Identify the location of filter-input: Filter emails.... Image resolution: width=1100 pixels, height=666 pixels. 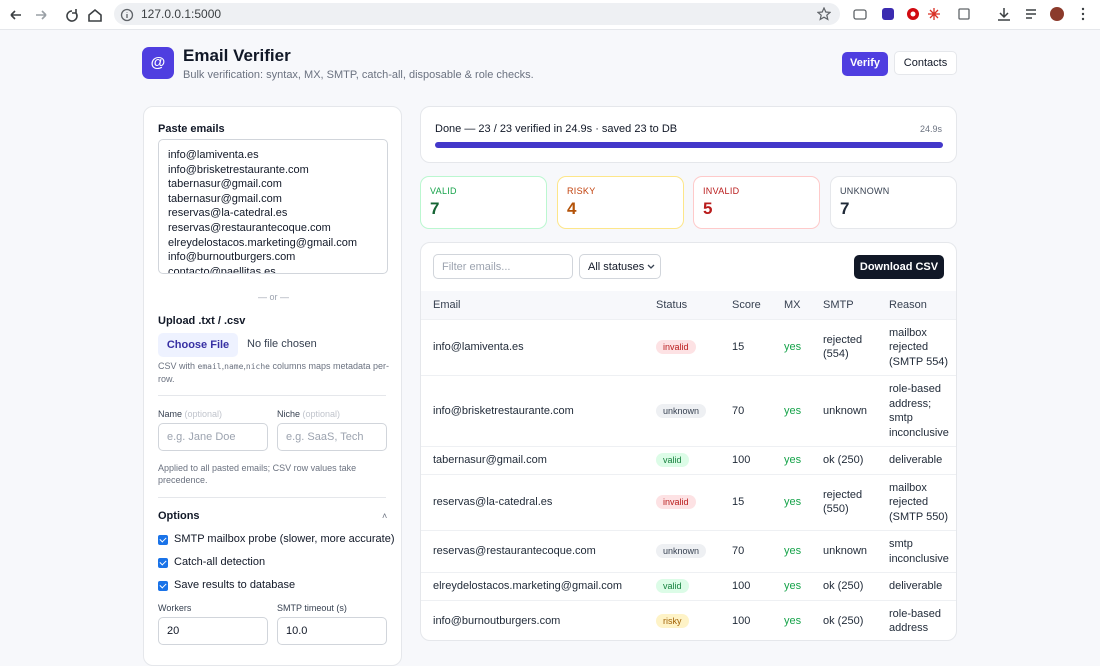
(503, 266).